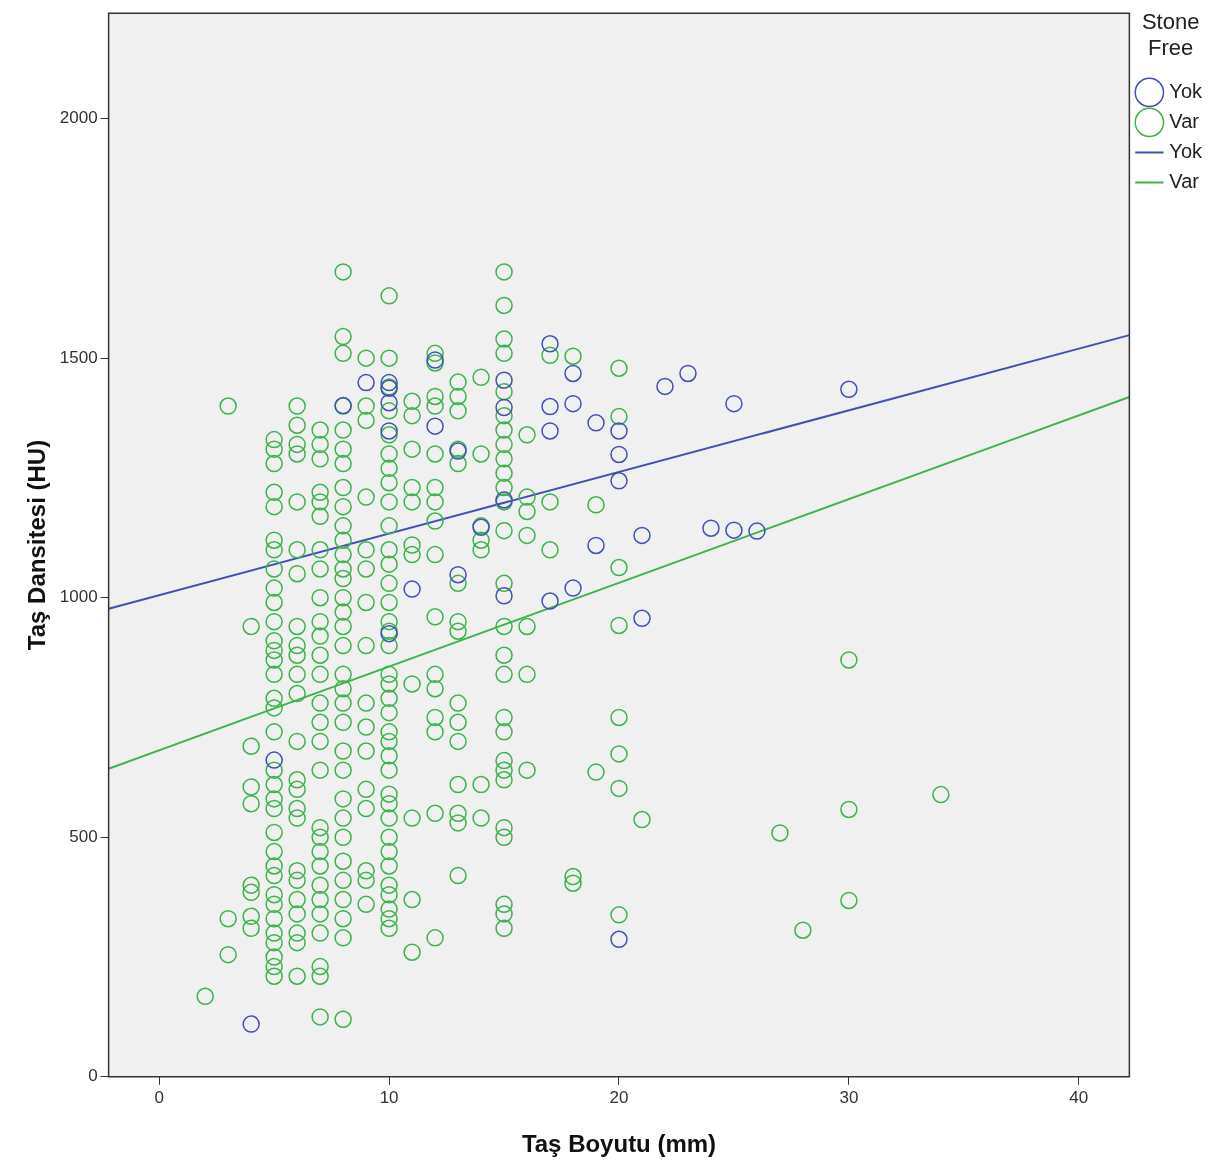 Image resolution: width=1216 pixels, height=1174 pixels. What do you see at coordinates (1079, 1097) in the screenshot?
I see `x-tick-label: 40` at bounding box center [1079, 1097].